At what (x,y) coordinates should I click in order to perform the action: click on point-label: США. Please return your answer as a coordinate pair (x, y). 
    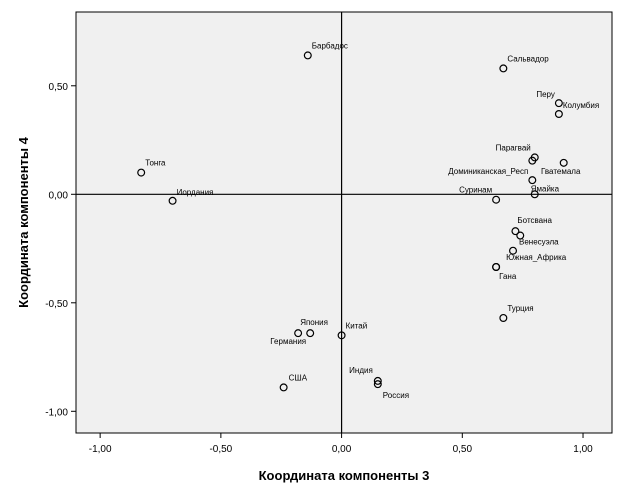
    Looking at the image, I should click on (298, 377).